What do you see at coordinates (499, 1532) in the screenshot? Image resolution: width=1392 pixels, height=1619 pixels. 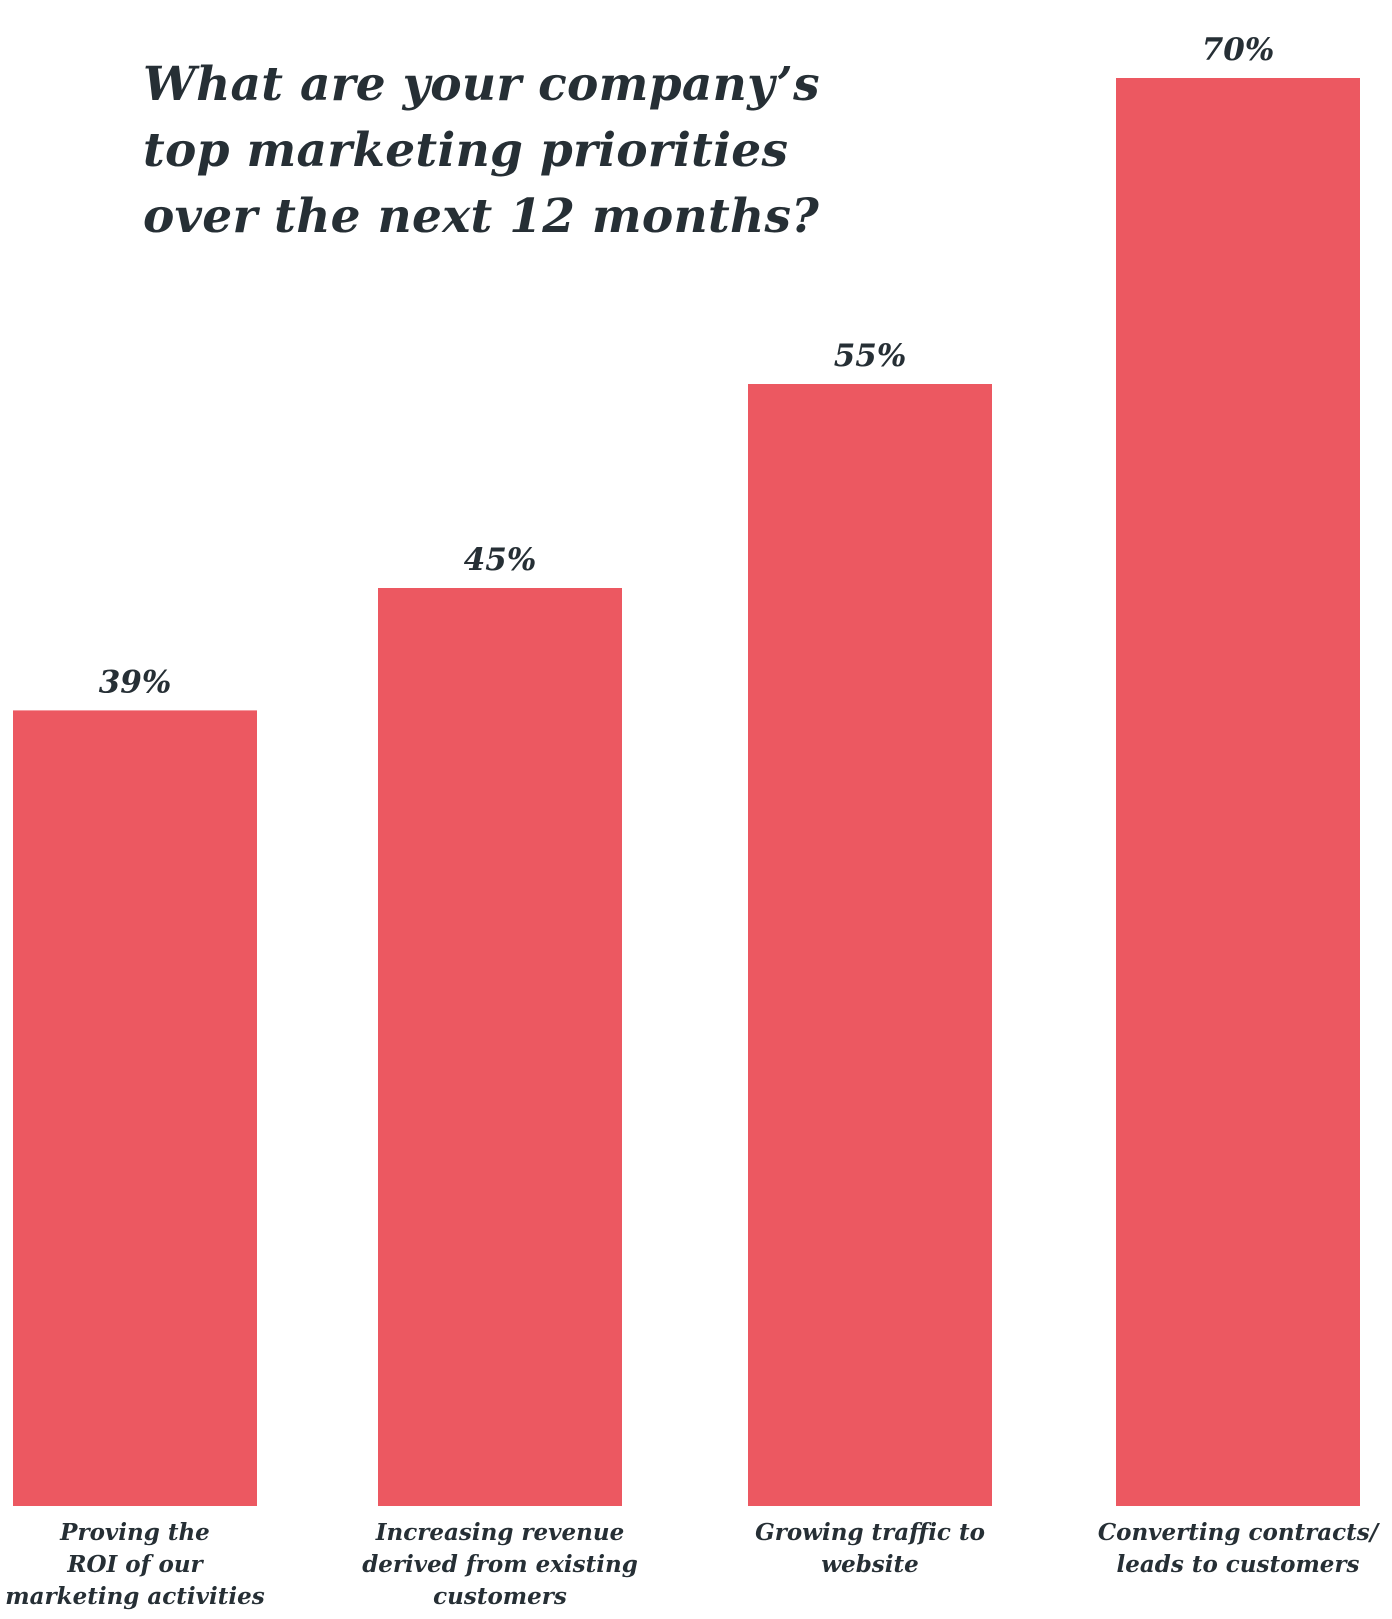 I see `category-label-2-line-1: Increasing revenue` at bounding box center [499, 1532].